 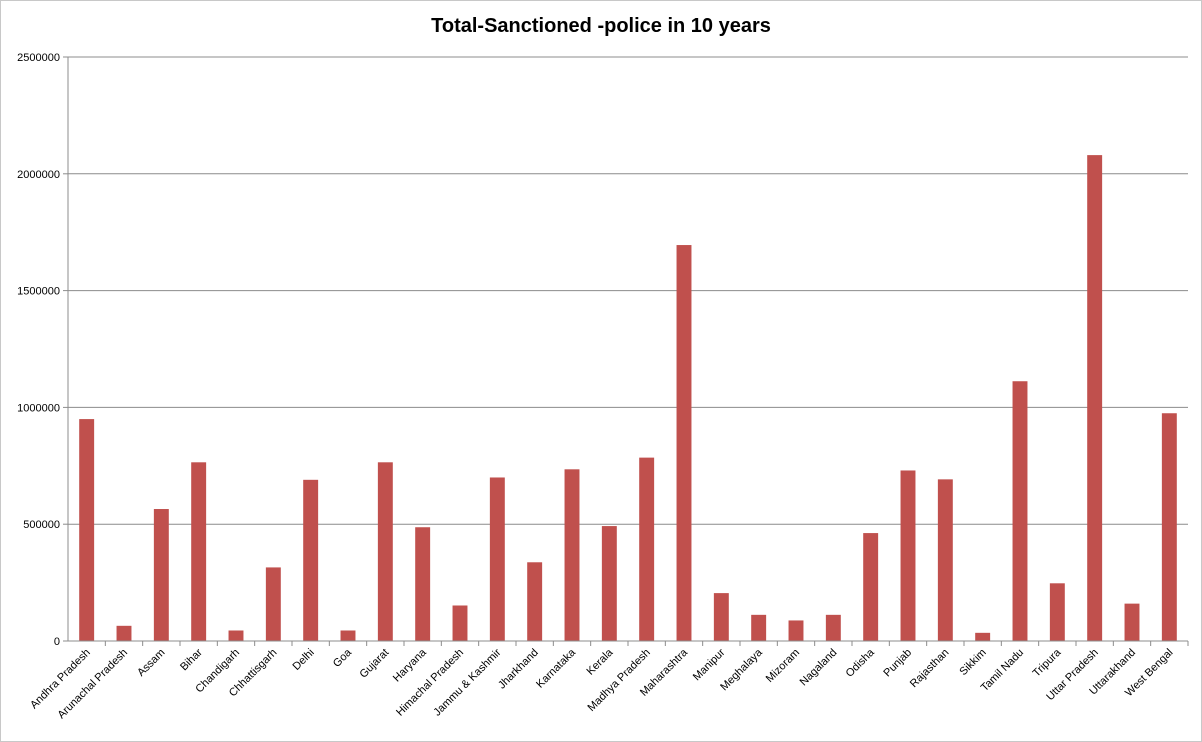 What do you see at coordinates (374, 664) in the screenshot?
I see `x-tick-label: Gujarat` at bounding box center [374, 664].